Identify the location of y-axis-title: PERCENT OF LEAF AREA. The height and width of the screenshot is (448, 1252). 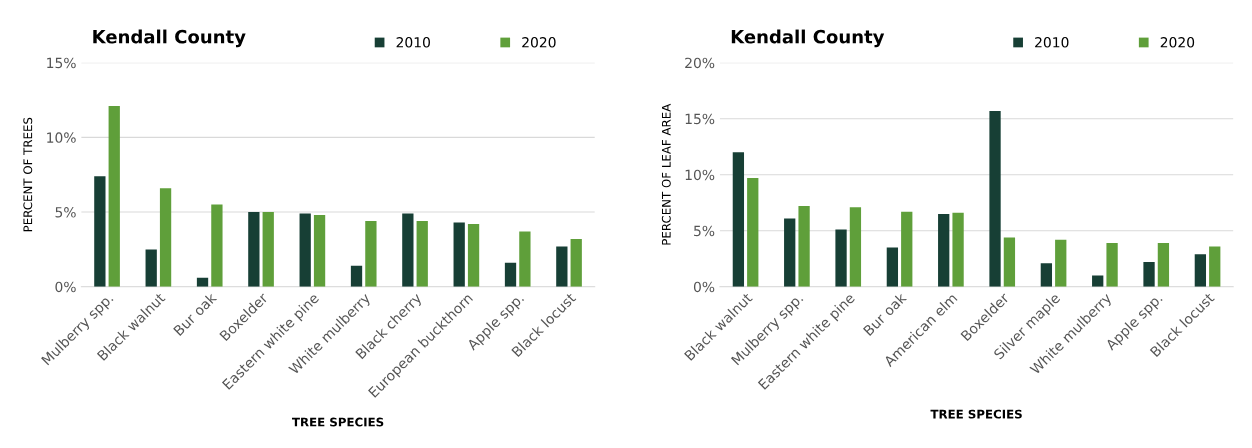
(666, 174).